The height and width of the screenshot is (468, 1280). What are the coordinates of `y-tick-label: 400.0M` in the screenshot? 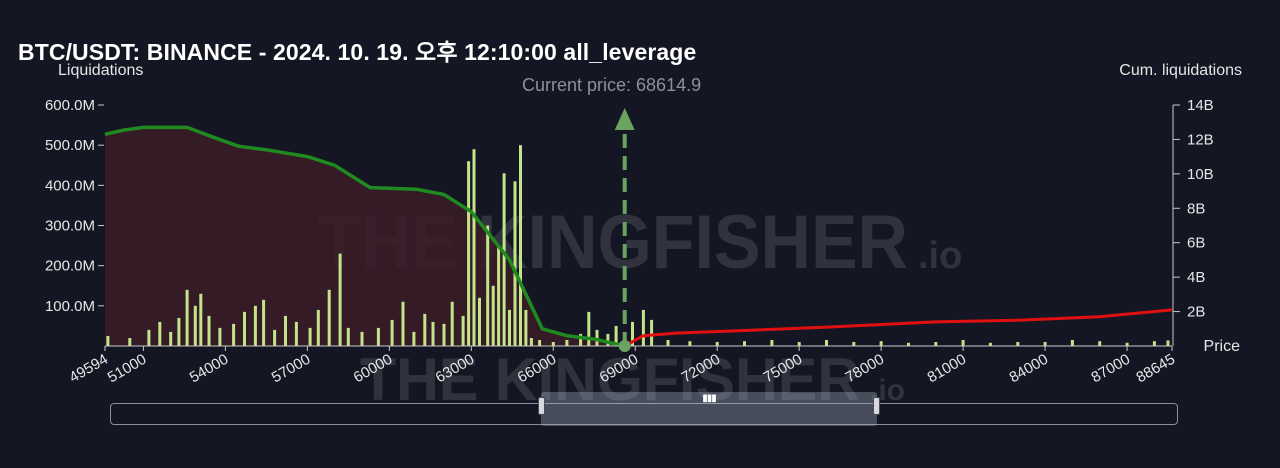 It's located at (70, 185).